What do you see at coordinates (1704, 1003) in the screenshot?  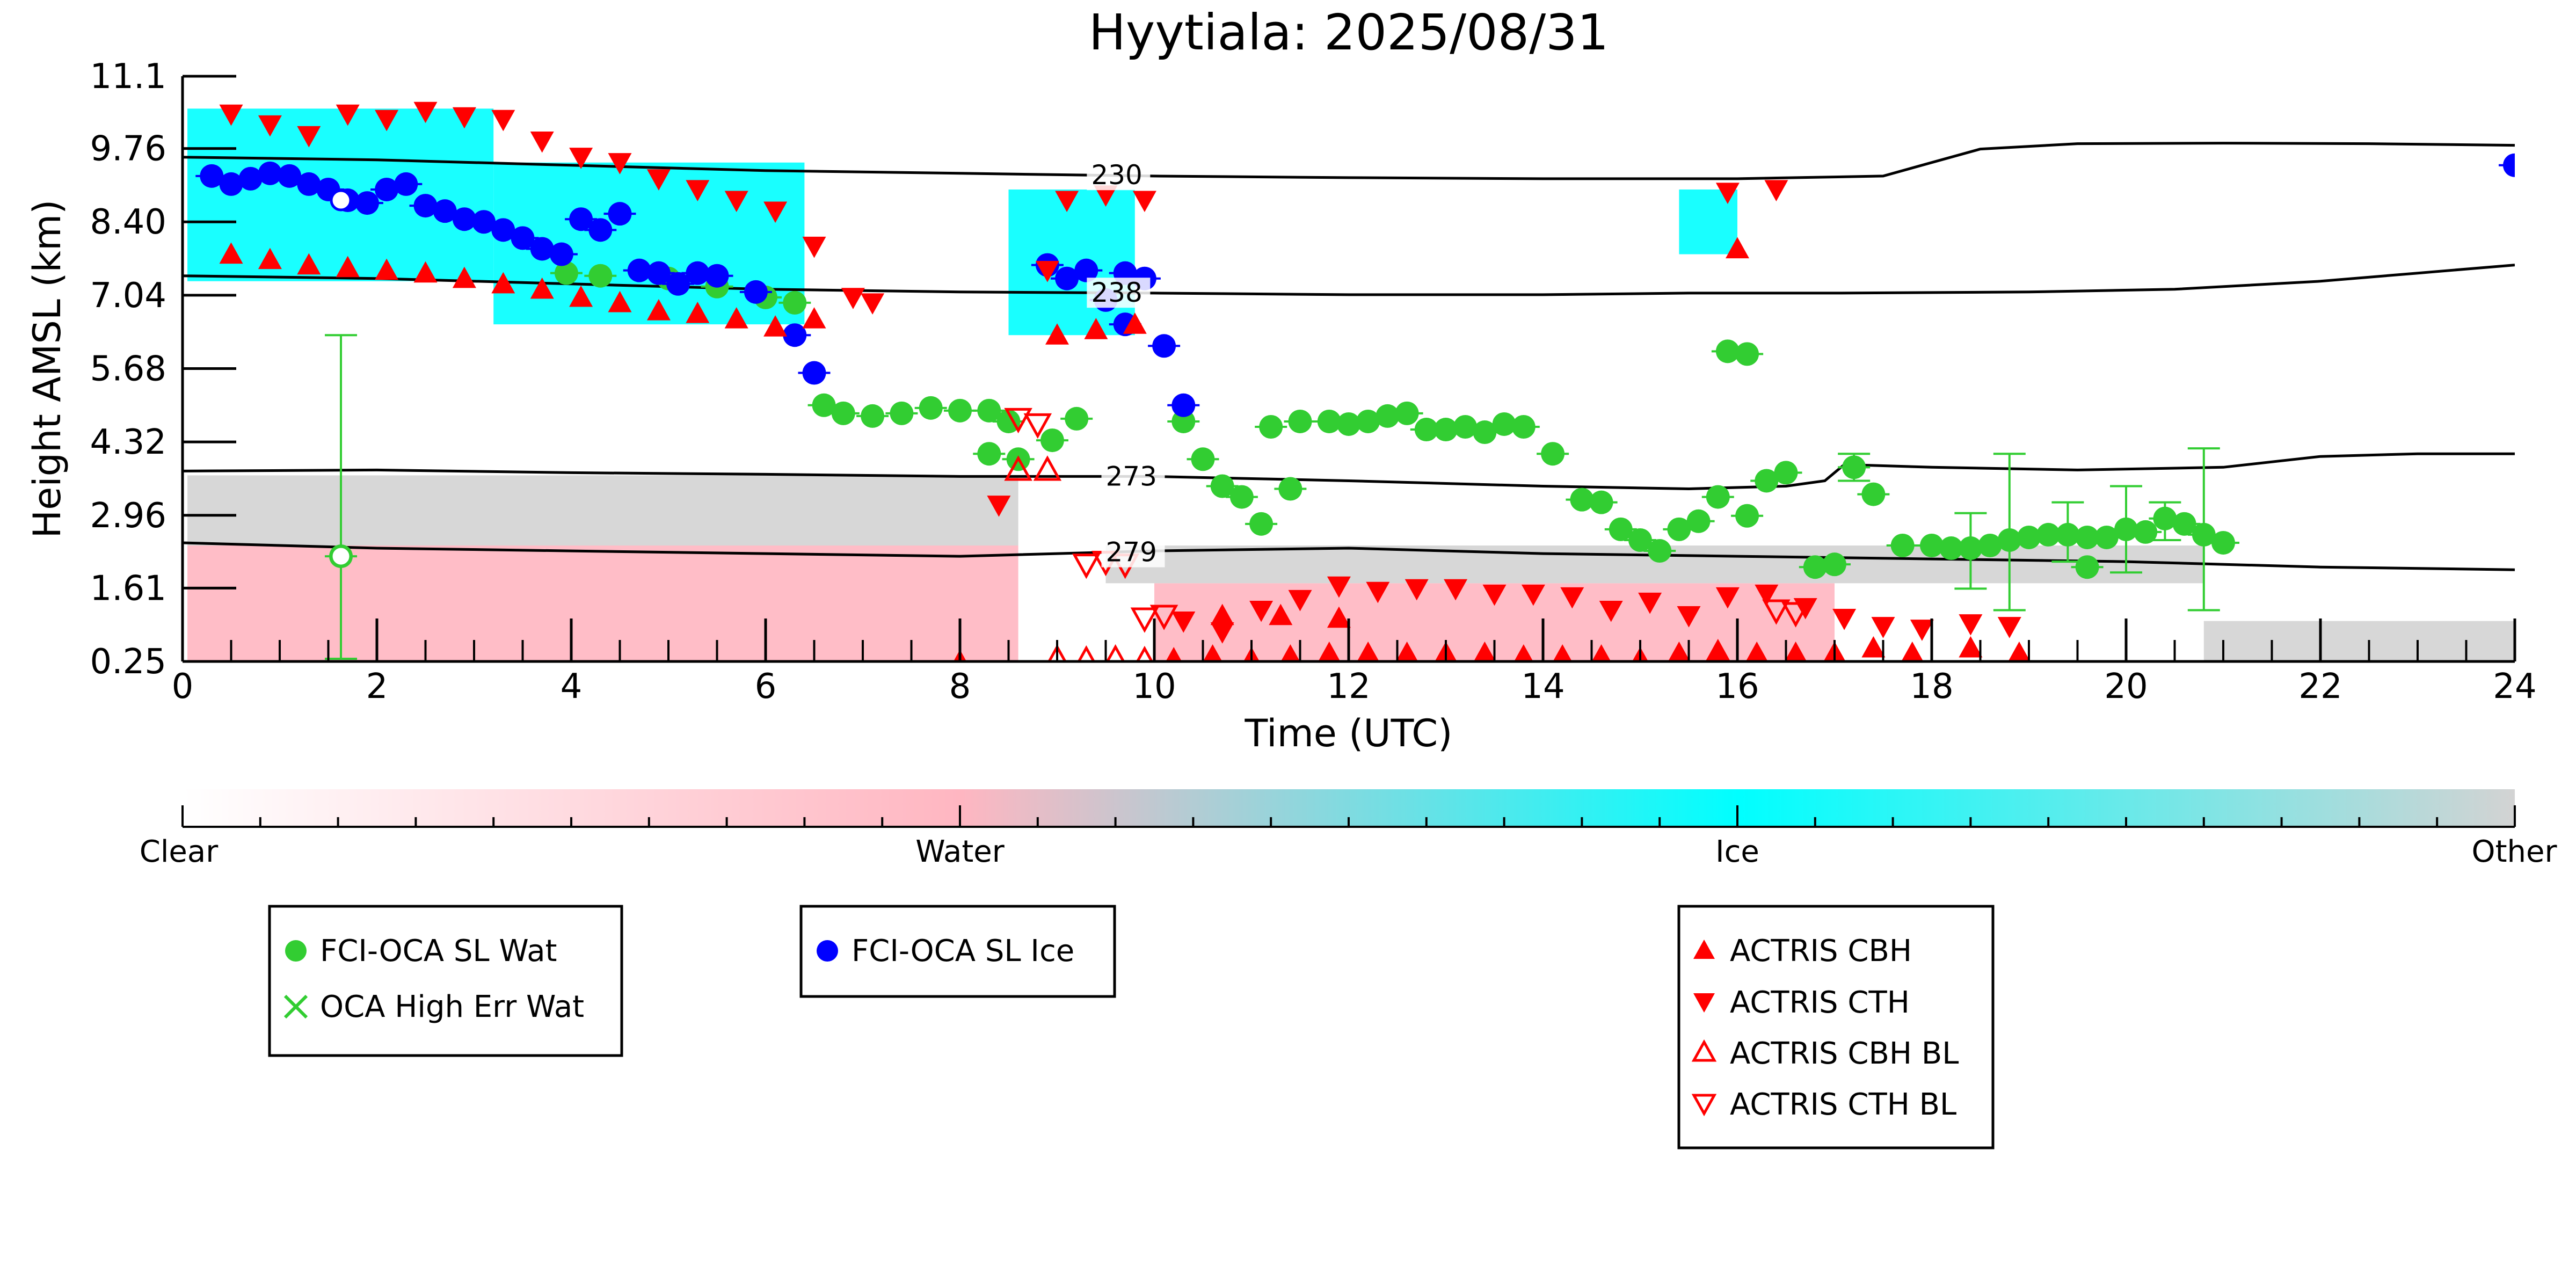 I see `legend-marker-actris-cth-icon` at bounding box center [1704, 1003].